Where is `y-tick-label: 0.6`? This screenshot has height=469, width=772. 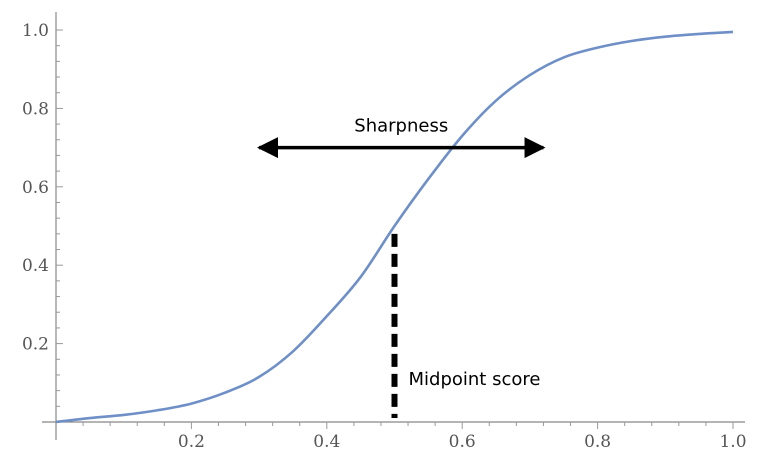 y-tick-label: 0.6 is located at coordinates (35, 188).